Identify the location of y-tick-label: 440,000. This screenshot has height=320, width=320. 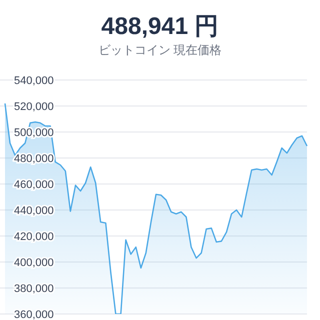
(34, 211).